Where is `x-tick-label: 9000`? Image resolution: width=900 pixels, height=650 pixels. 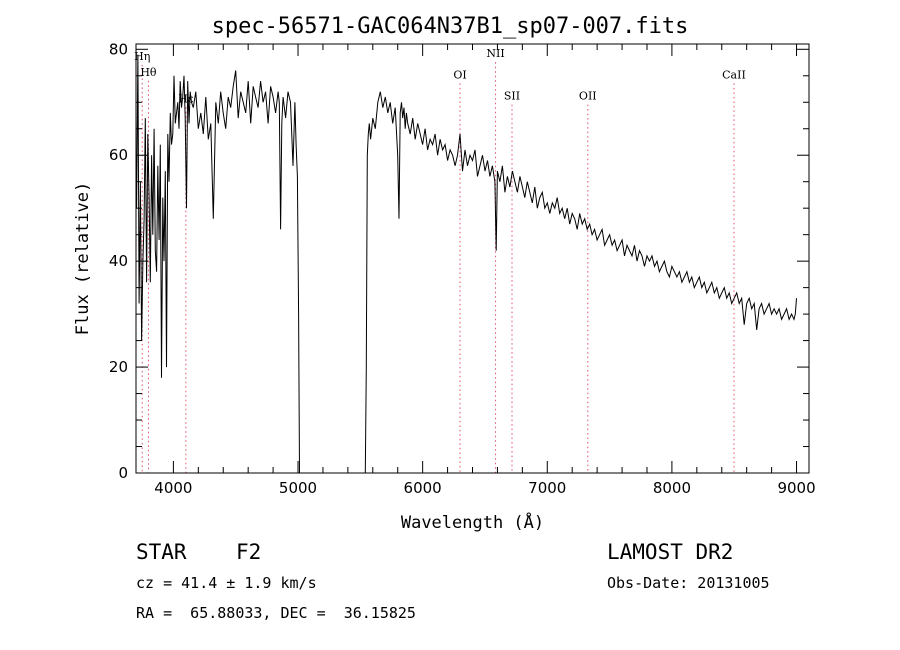 x-tick-label: 9000 is located at coordinates (796, 488).